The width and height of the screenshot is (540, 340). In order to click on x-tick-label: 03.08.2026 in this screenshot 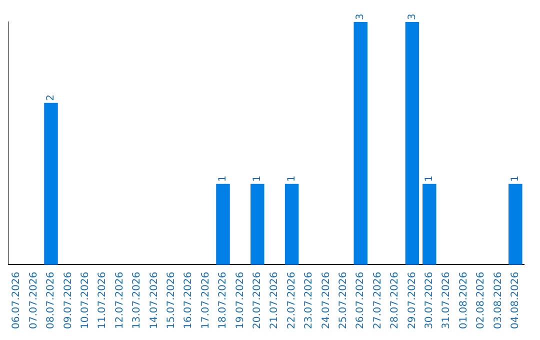, I will do `click(498, 301)`.